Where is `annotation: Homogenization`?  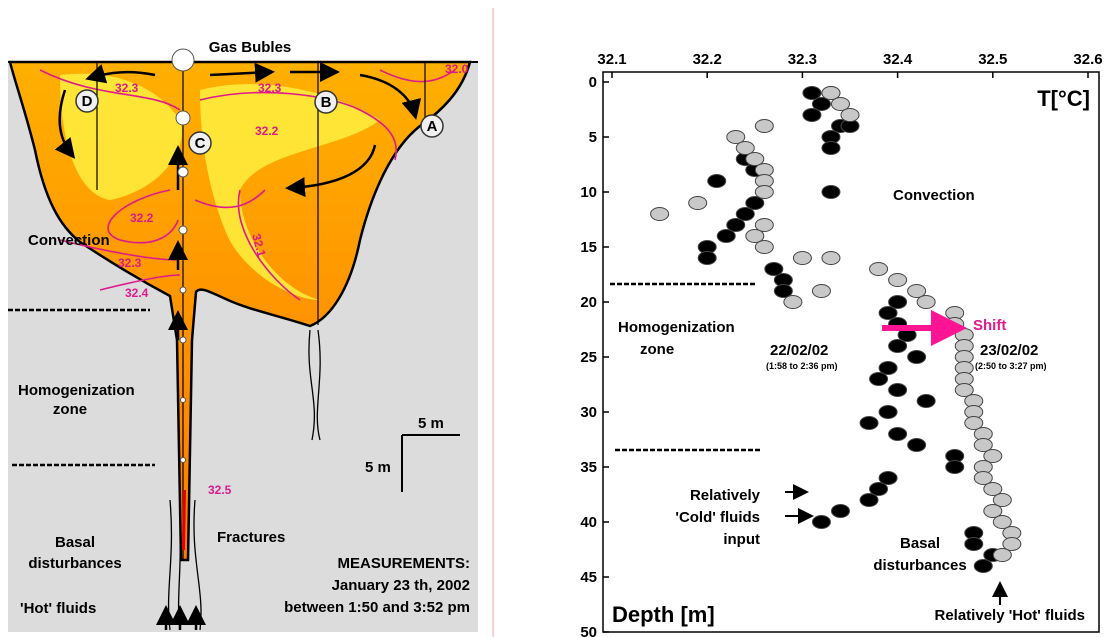 annotation: Homogenization is located at coordinates (676, 327).